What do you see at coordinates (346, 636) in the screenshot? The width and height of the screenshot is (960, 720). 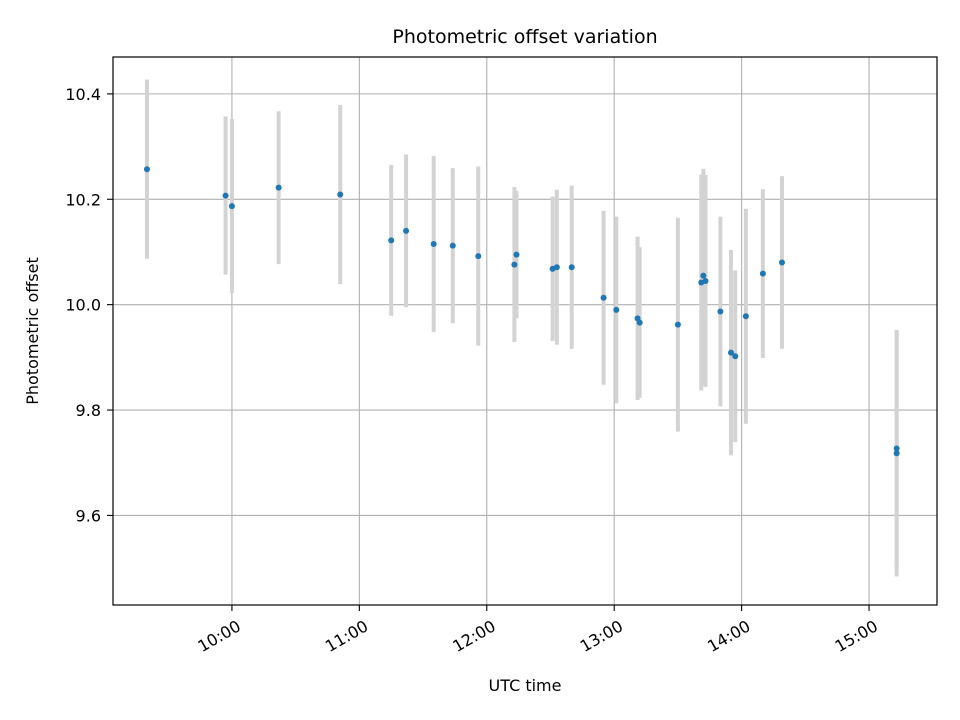 I see `x-tick-label-1: 11:00` at bounding box center [346, 636].